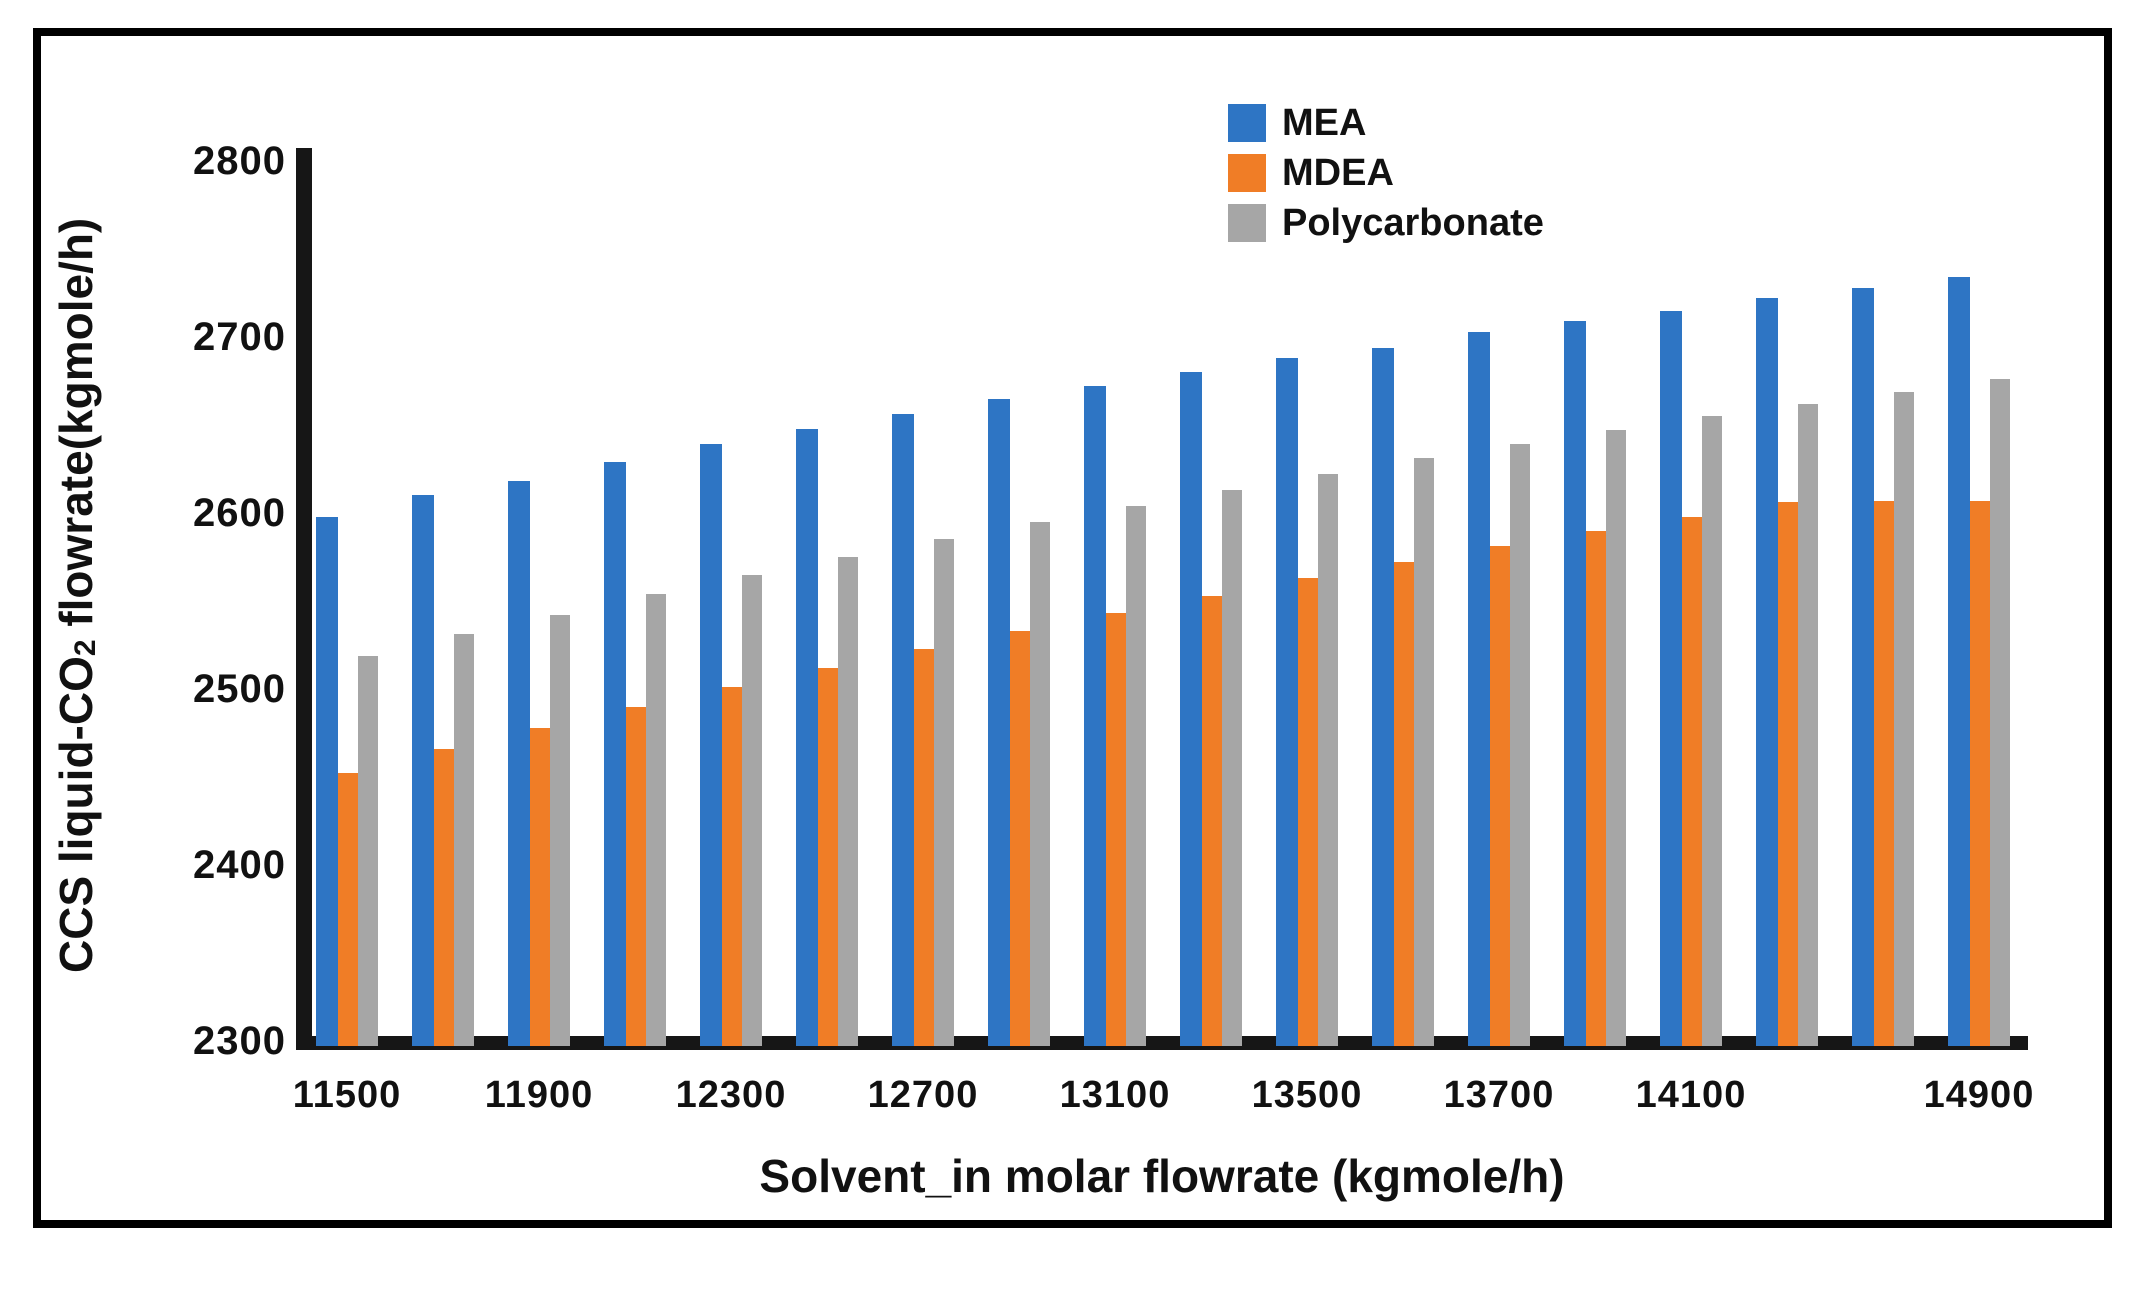  I want to click on y-axis-title: CCS liquid-CO2 flowrate(kgmole/h), so click(76, 595).